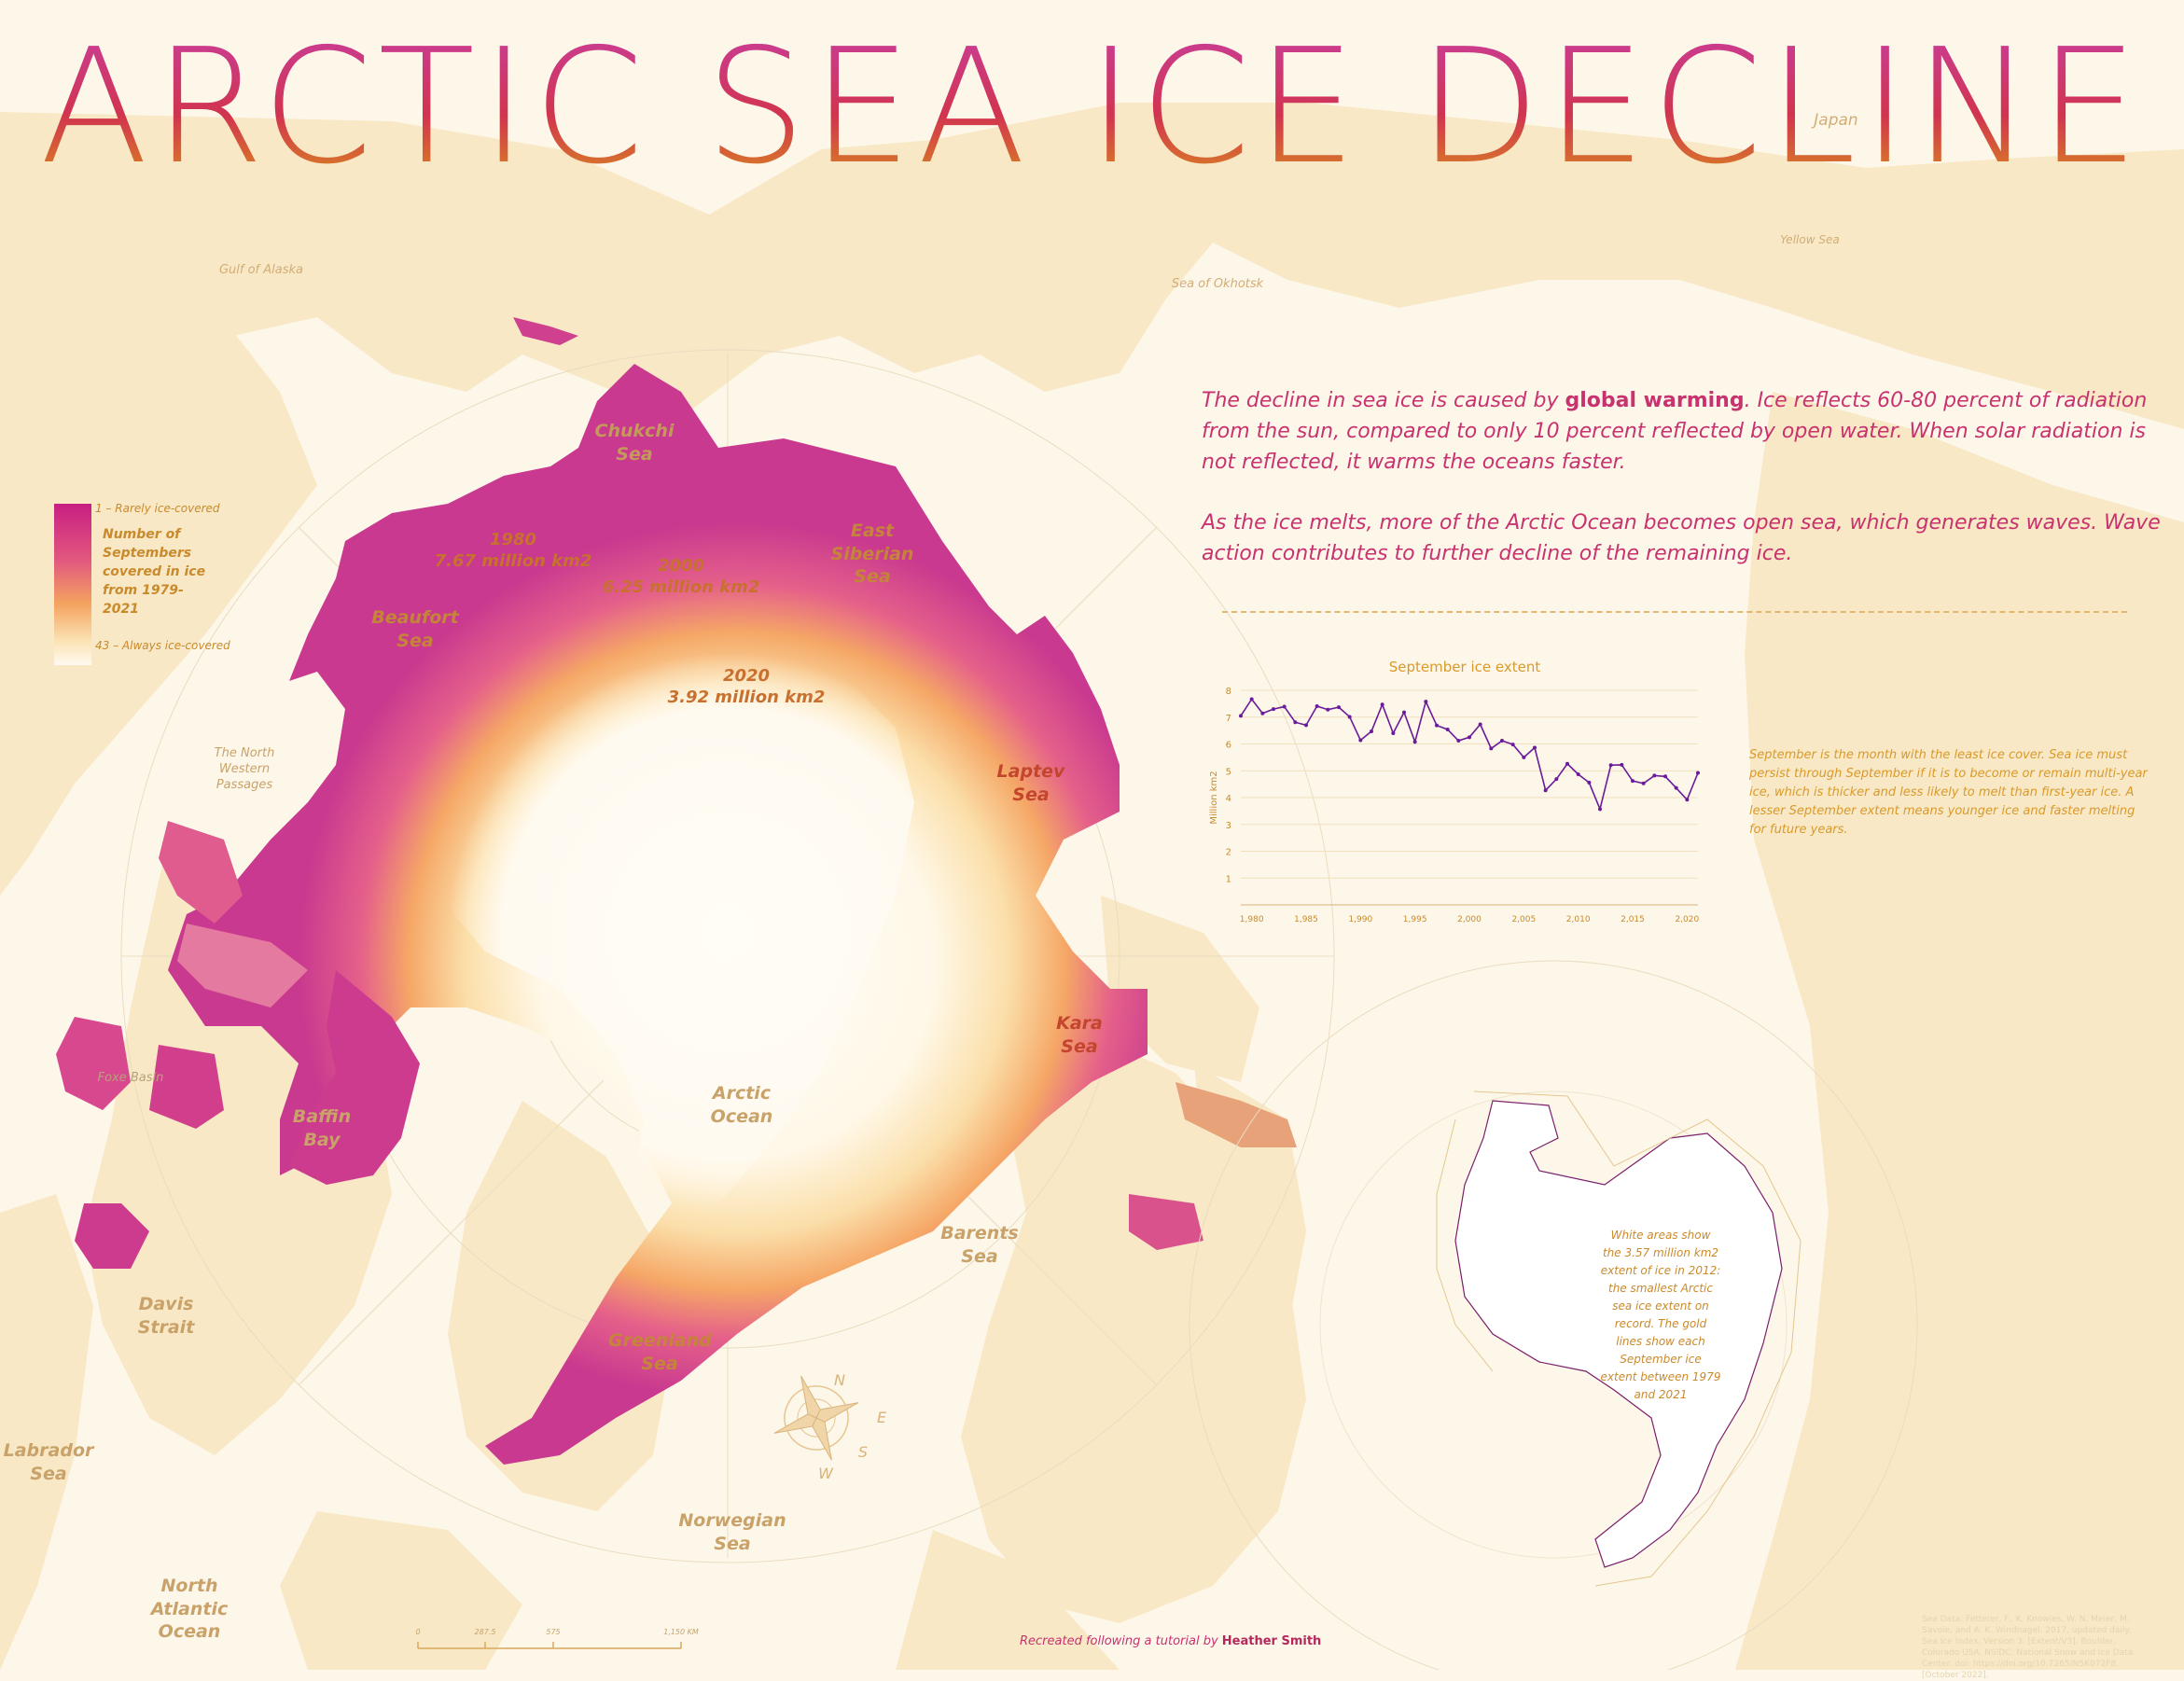 This screenshot has height=1681, width=2184. Describe the element at coordinates (244, 769) in the screenshot. I see `sea-label: The North Western Passages` at that location.